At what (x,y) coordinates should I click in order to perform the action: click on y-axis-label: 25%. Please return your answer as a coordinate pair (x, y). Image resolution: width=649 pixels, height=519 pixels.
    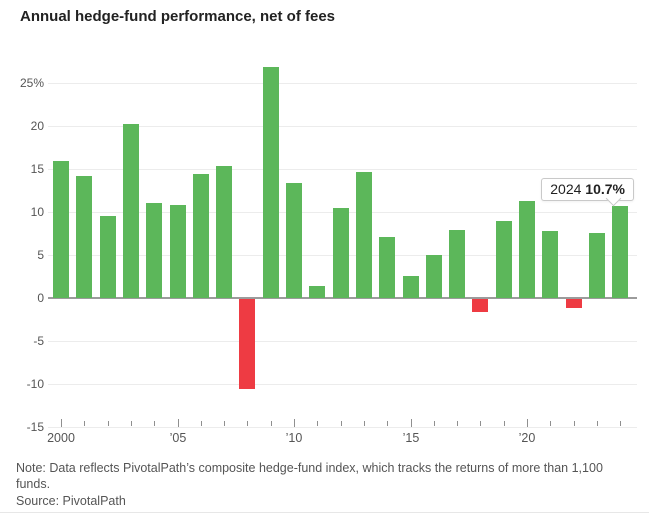
    Looking at the image, I should click on (31, 83).